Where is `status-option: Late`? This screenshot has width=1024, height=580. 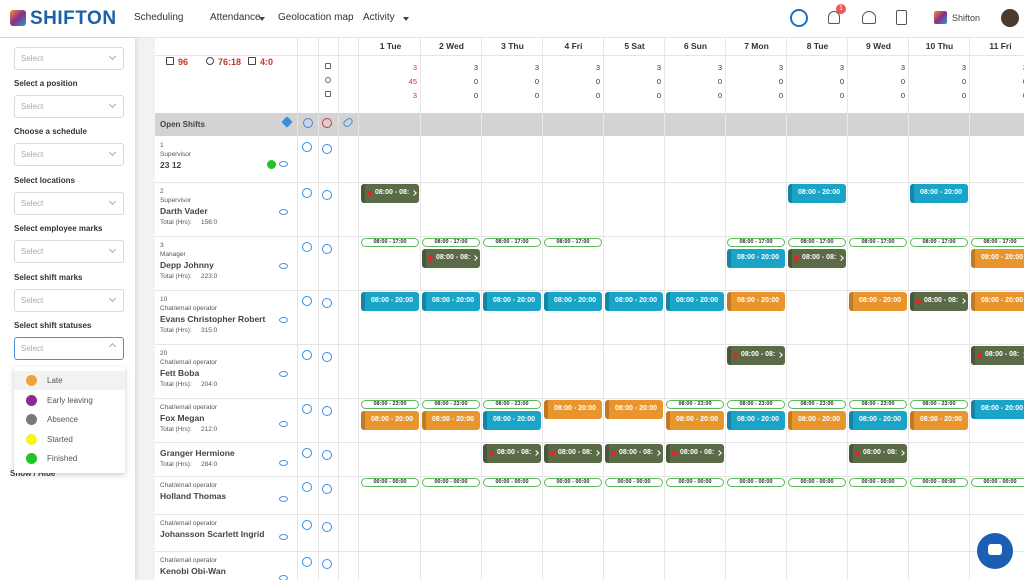
status-option: Late is located at coordinates (69, 380).